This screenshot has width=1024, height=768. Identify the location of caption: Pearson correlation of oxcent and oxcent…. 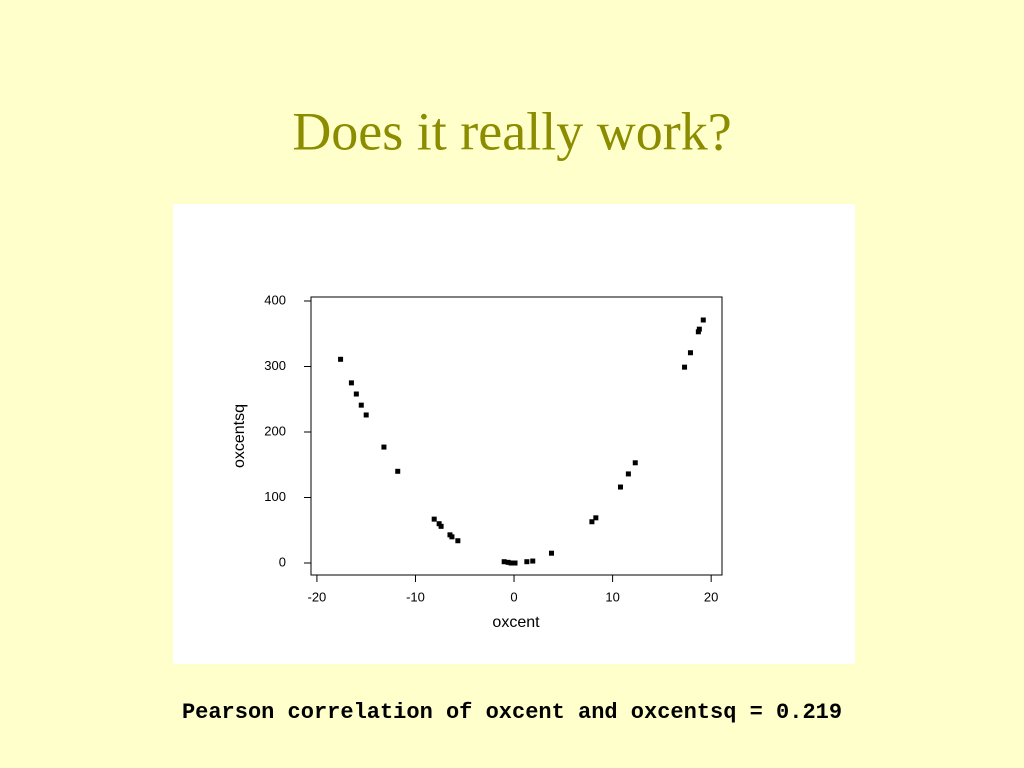
(512, 712).